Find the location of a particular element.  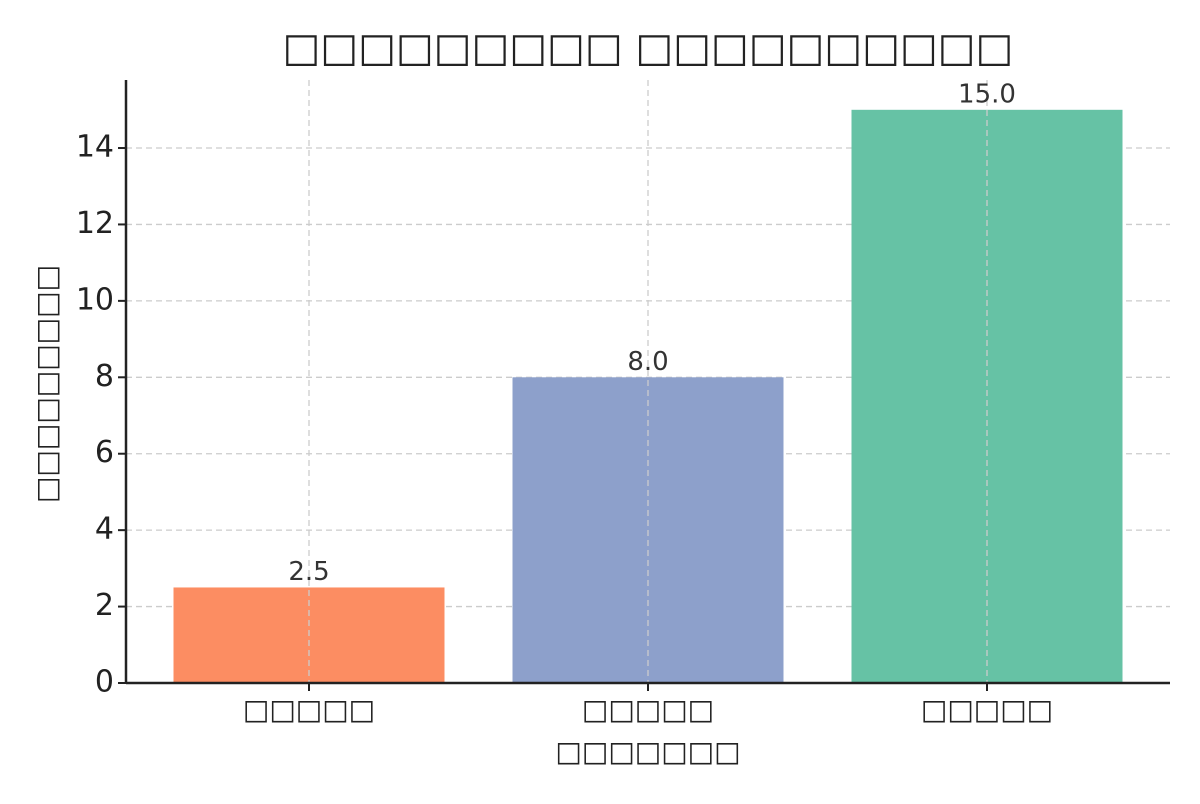

value-label: 2.5 is located at coordinates (308, 572).